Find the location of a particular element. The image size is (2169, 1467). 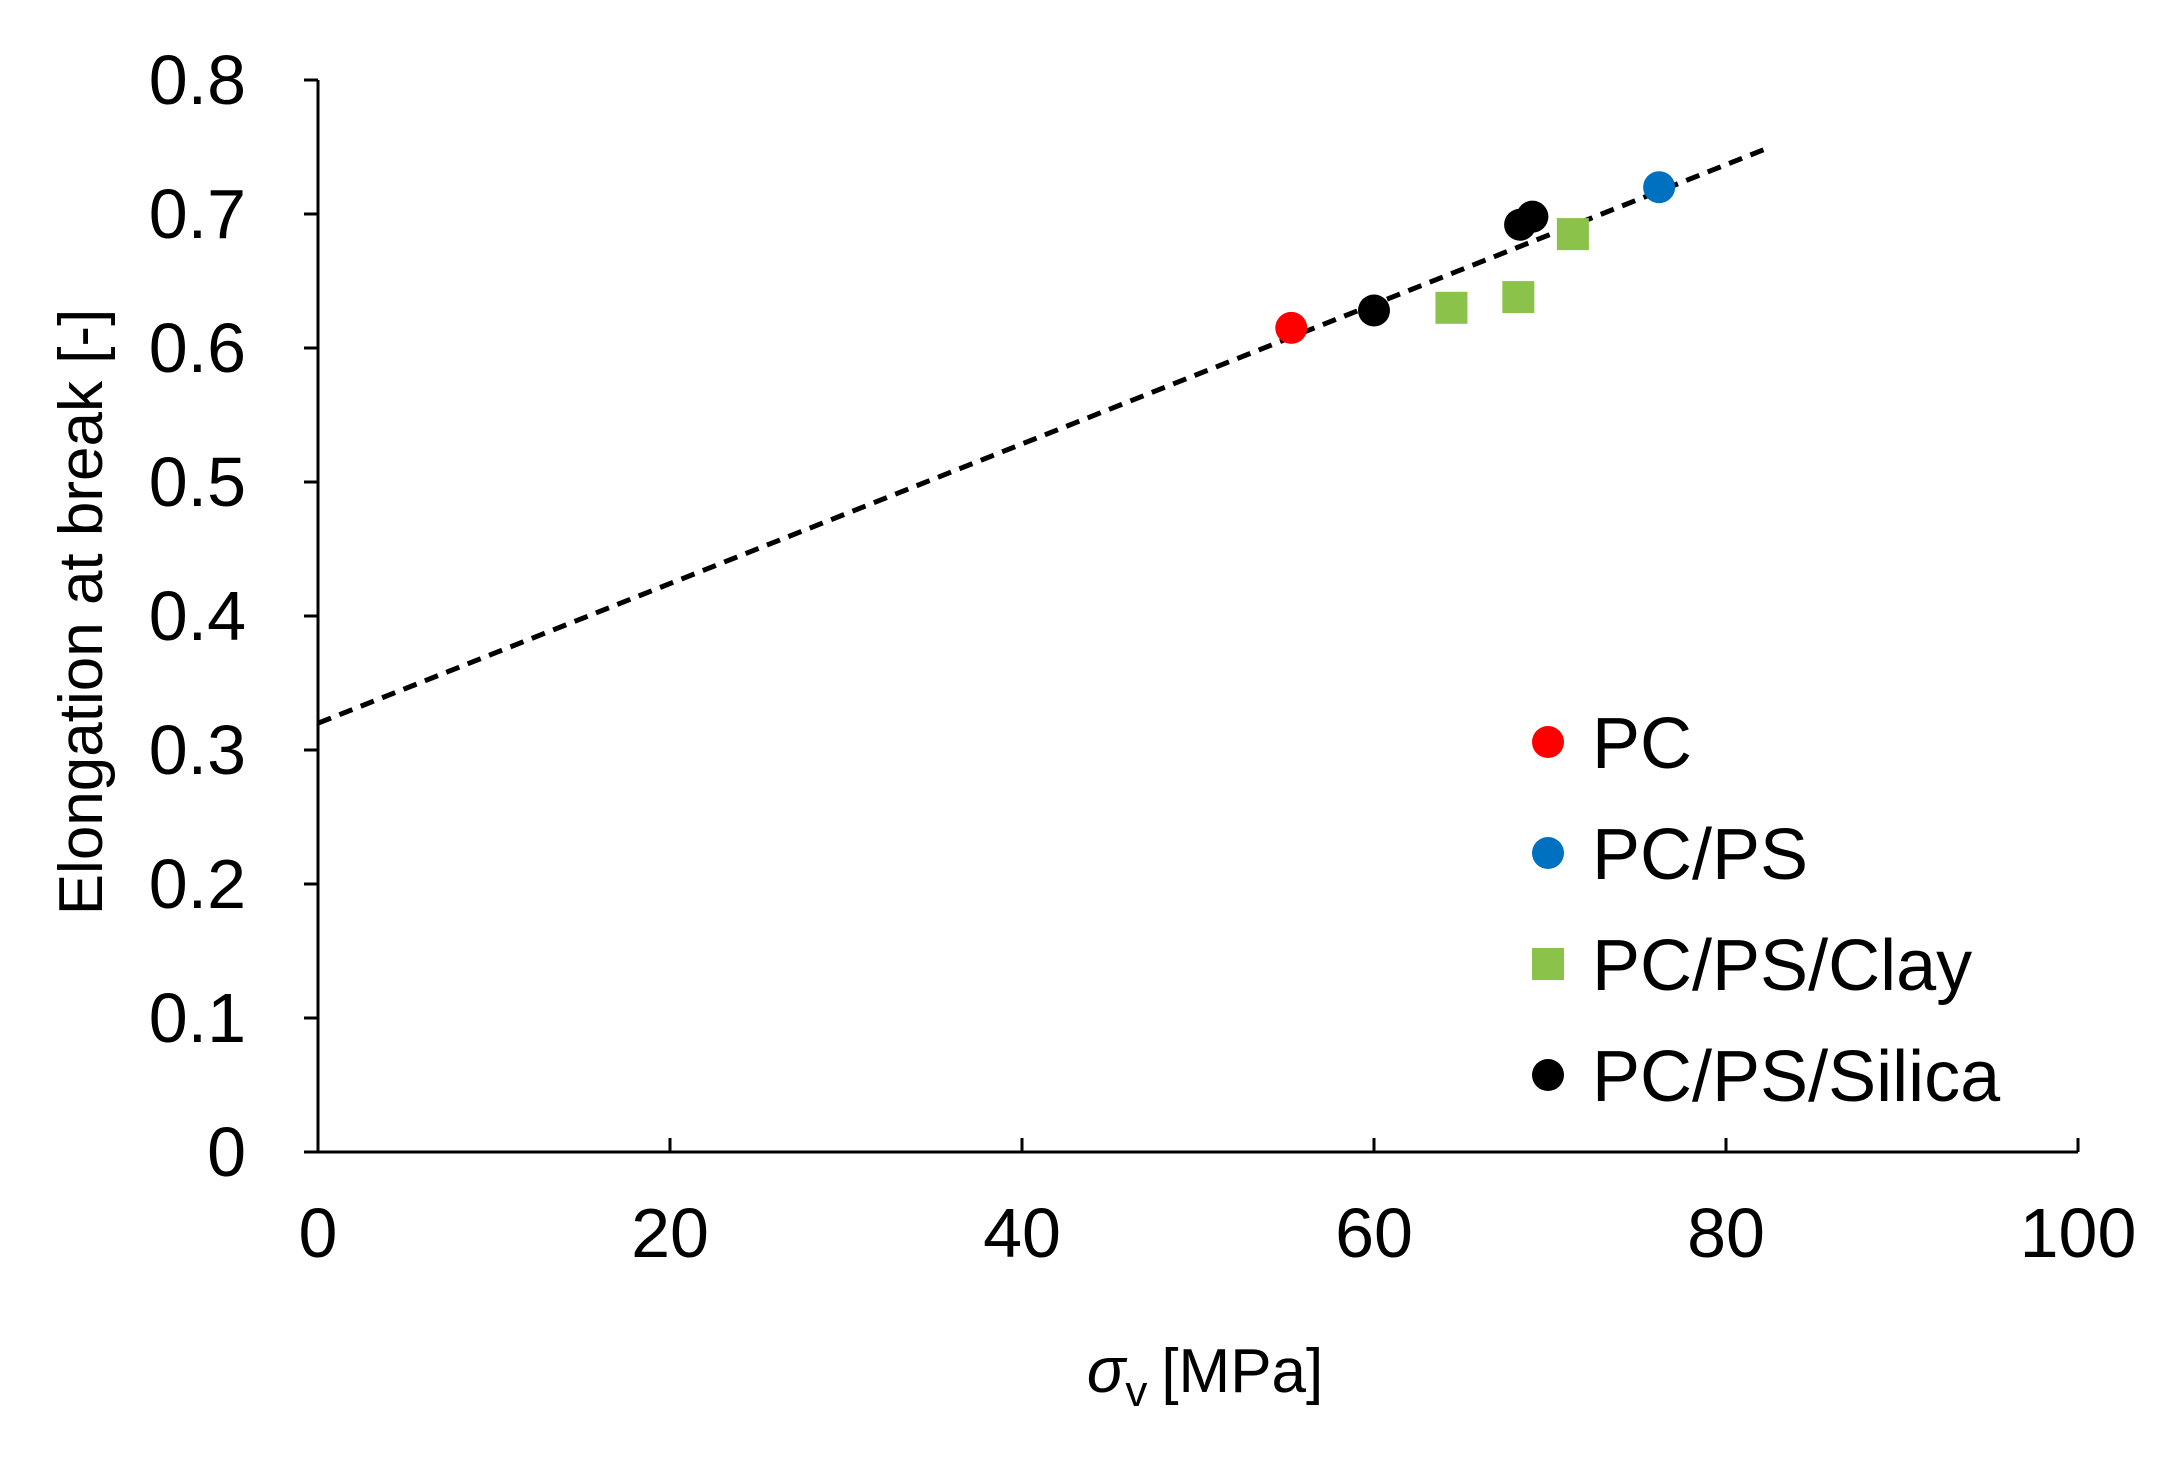

x-tick-label: 0 is located at coordinates (318, 1233).